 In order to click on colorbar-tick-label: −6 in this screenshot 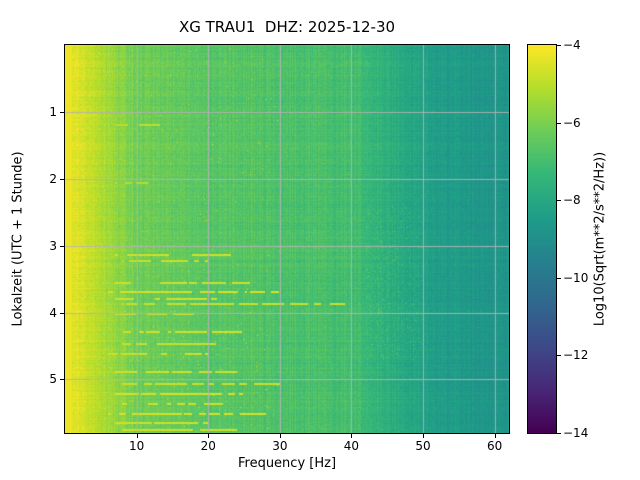, I will do `click(572, 122)`.